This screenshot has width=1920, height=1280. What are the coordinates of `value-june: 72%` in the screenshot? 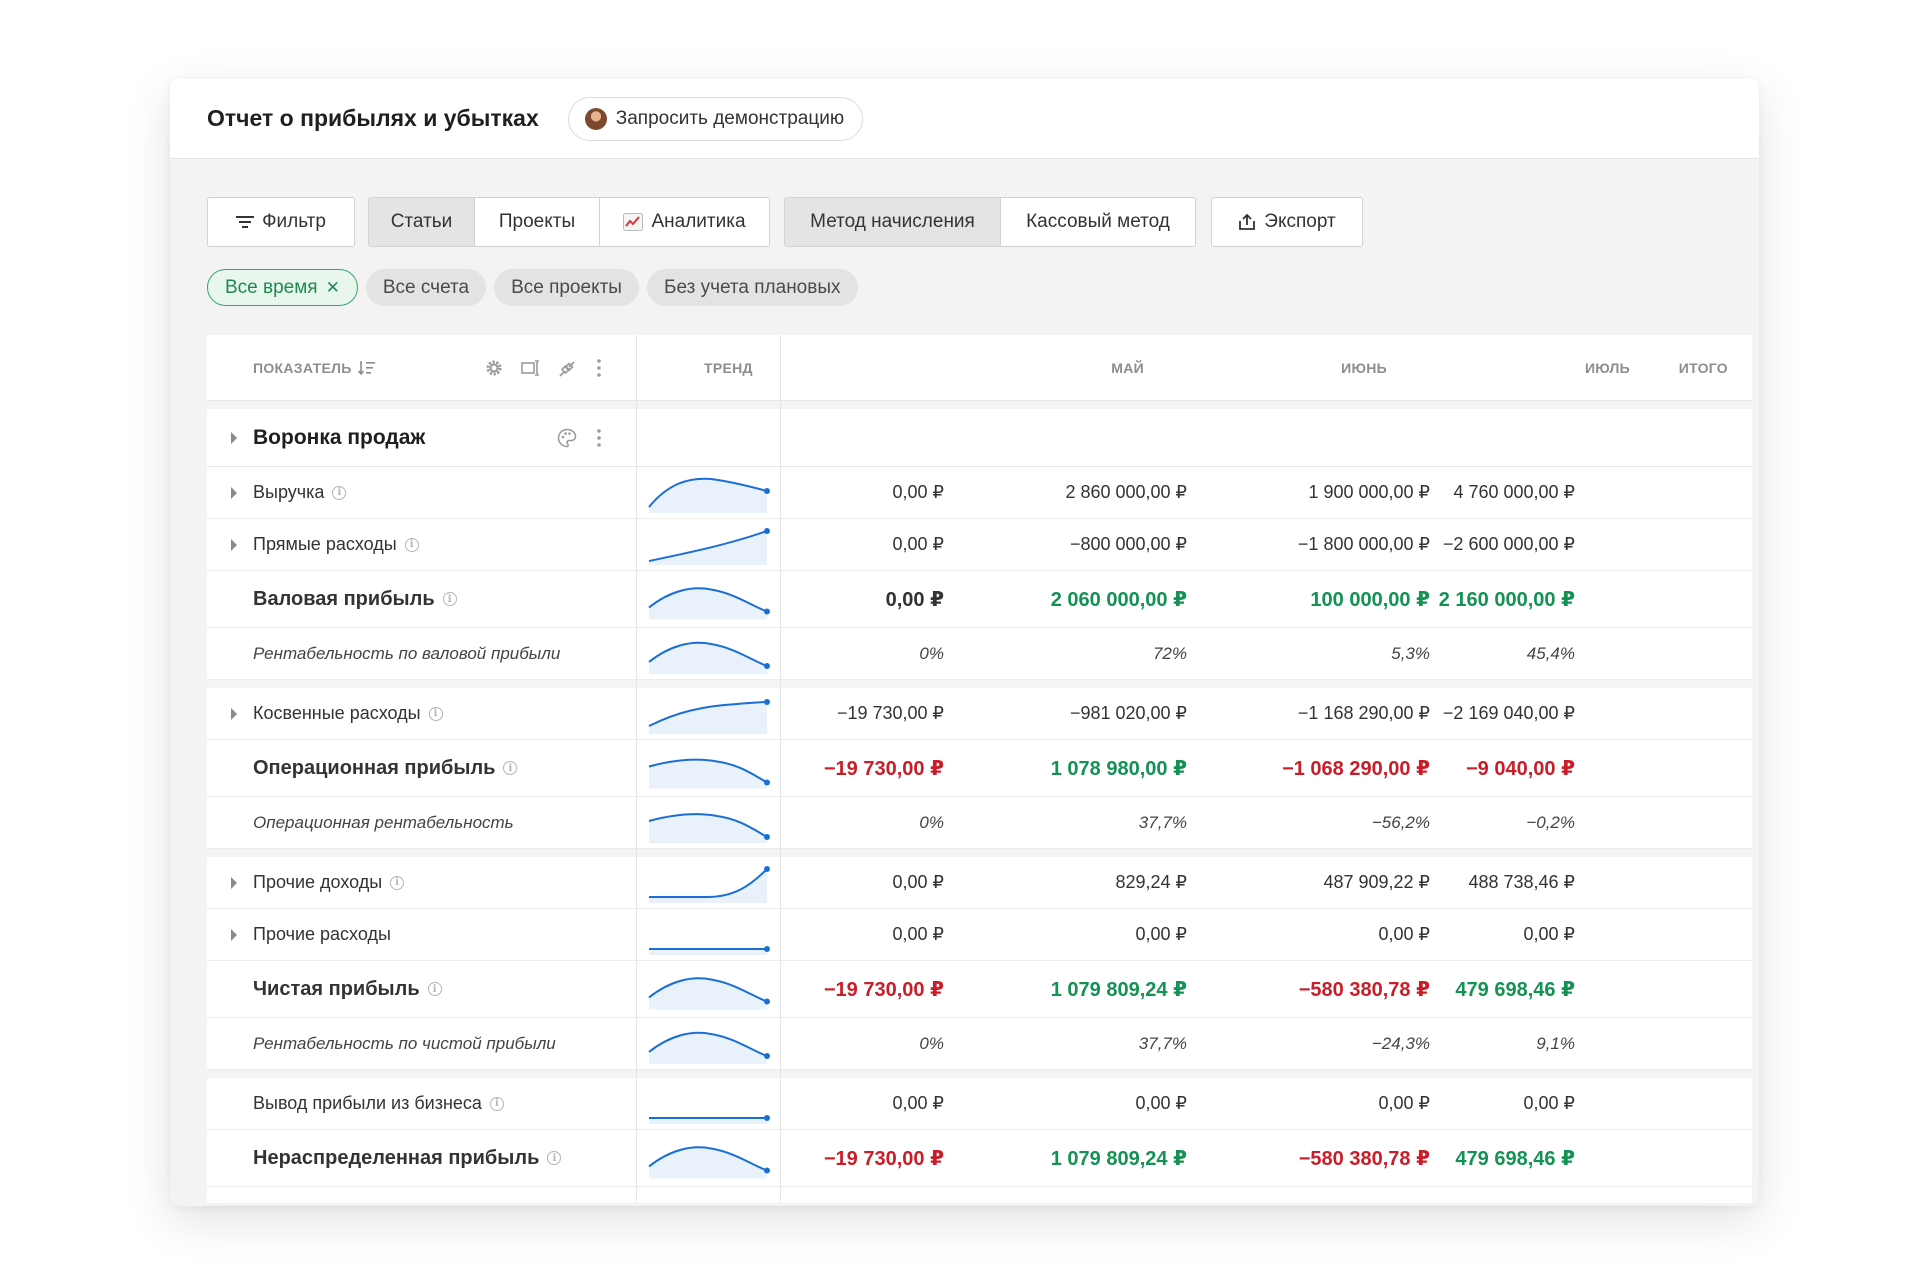 It's located at (1169, 653).